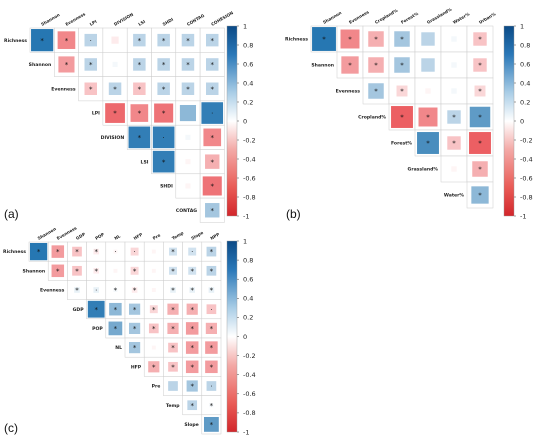 The height and width of the screenshot is (444, 550). Describe the element at coordinates (372, 118) in the screenshot. I see `row-label: Cropland%` at that location.